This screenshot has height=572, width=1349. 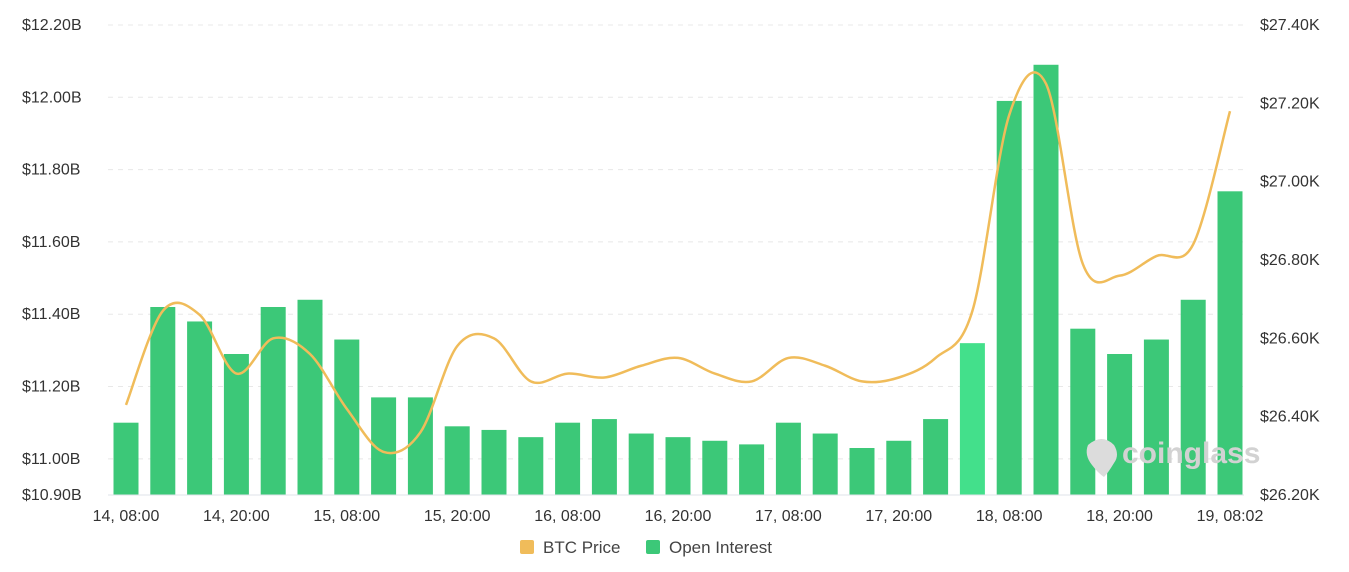 What do you see at coordinates (1290, 338) in the screenshot?
I see `right-tick-label: $26.60K` at bounding box center [1290, 338].